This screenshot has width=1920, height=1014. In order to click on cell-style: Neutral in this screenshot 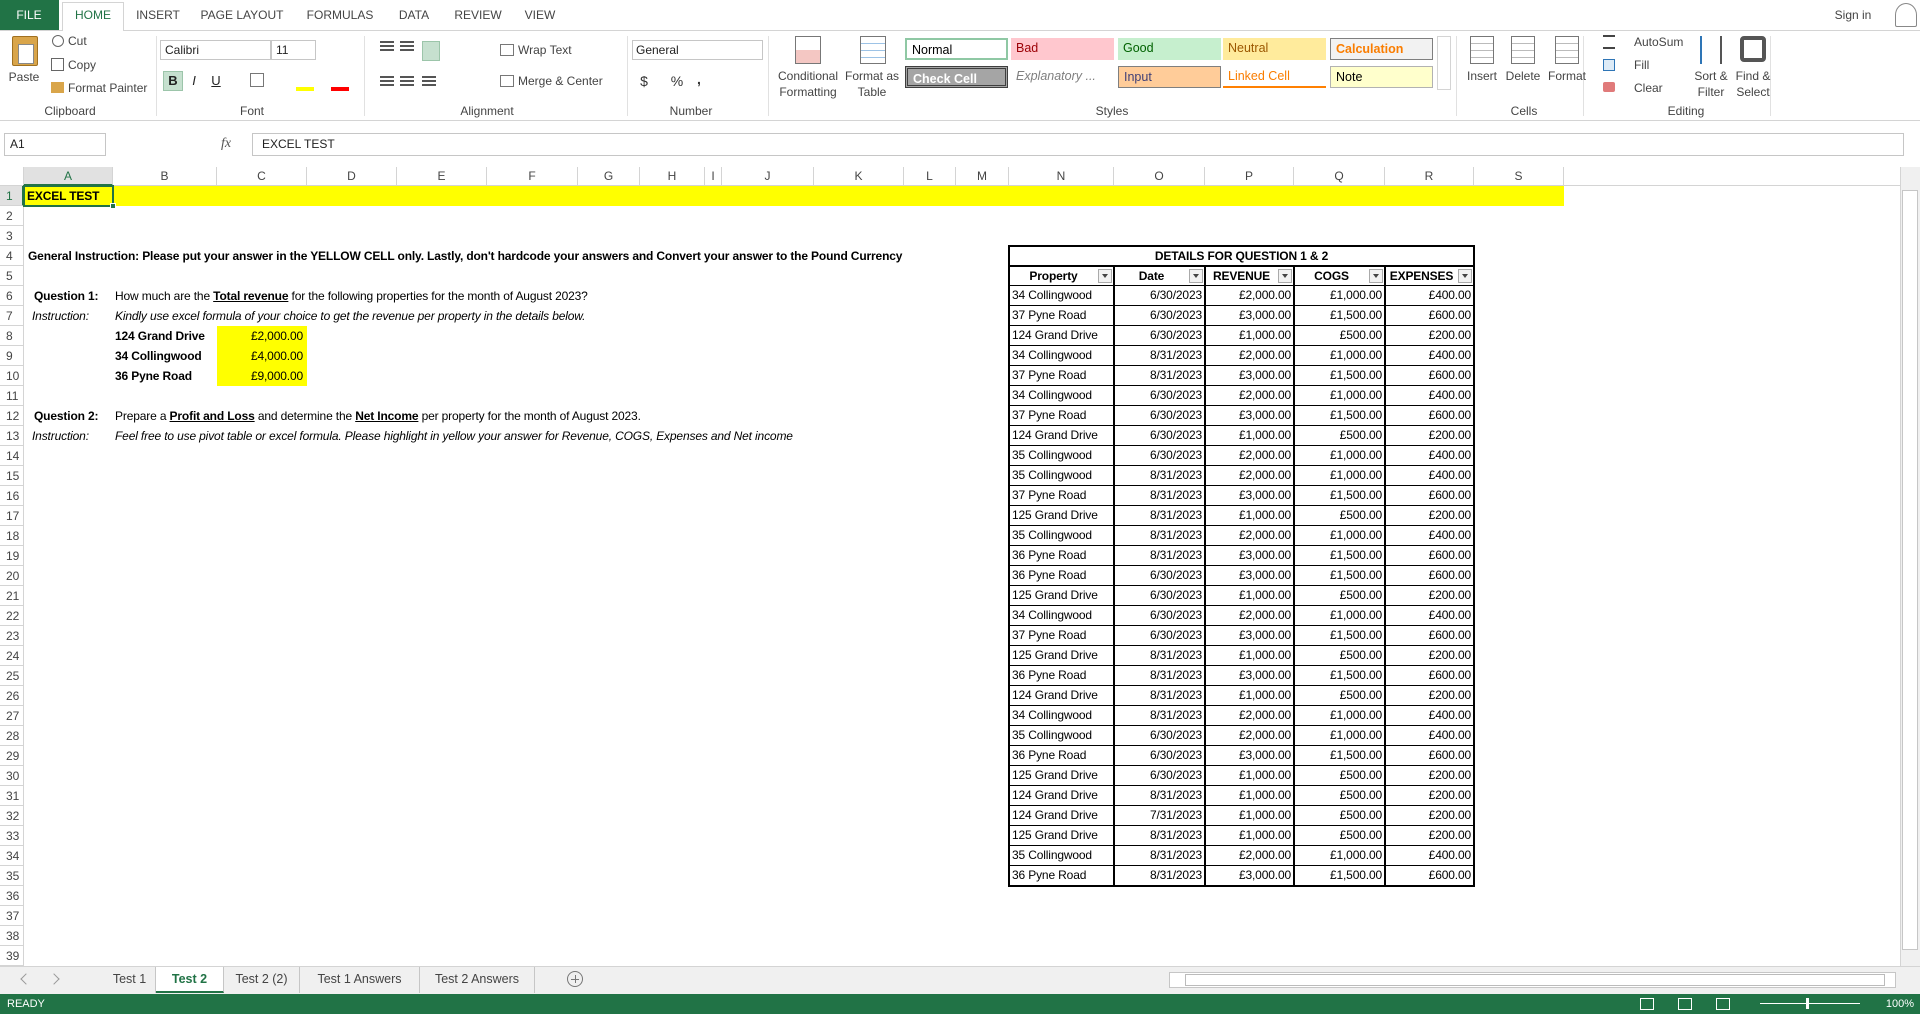, I will do `click(1274, 49)`.